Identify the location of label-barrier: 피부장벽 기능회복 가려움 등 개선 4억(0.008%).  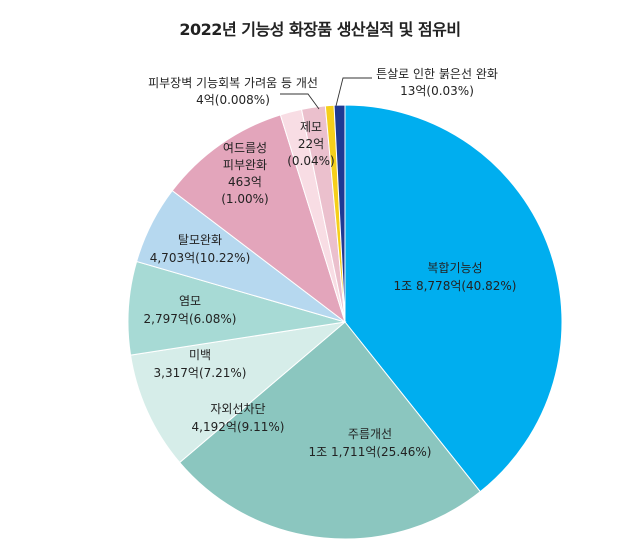
(233, 91).